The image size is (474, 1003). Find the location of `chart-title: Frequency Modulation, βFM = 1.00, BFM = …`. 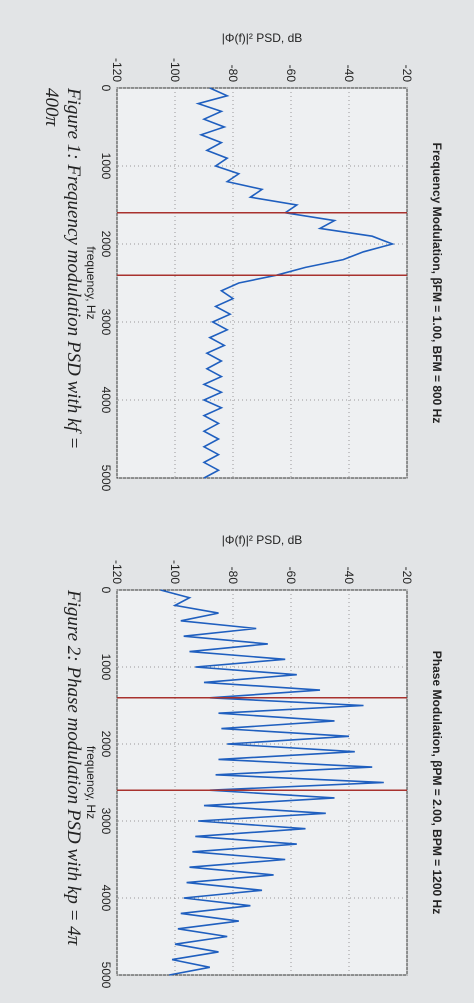

chart-title: Frequency Modulation, βFM = 1.00, BFM = … is located at coordinates (437, 283).